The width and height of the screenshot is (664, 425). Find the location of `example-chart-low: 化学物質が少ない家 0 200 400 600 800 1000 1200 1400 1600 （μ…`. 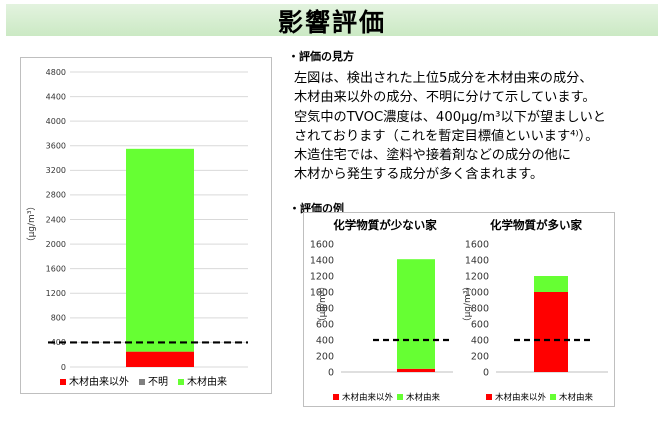

example-chart-low: 化学物質が少ない家 0 200 400 600 800 1000 1200 1400 1600 （μ… is located at coordinates (381, 310).